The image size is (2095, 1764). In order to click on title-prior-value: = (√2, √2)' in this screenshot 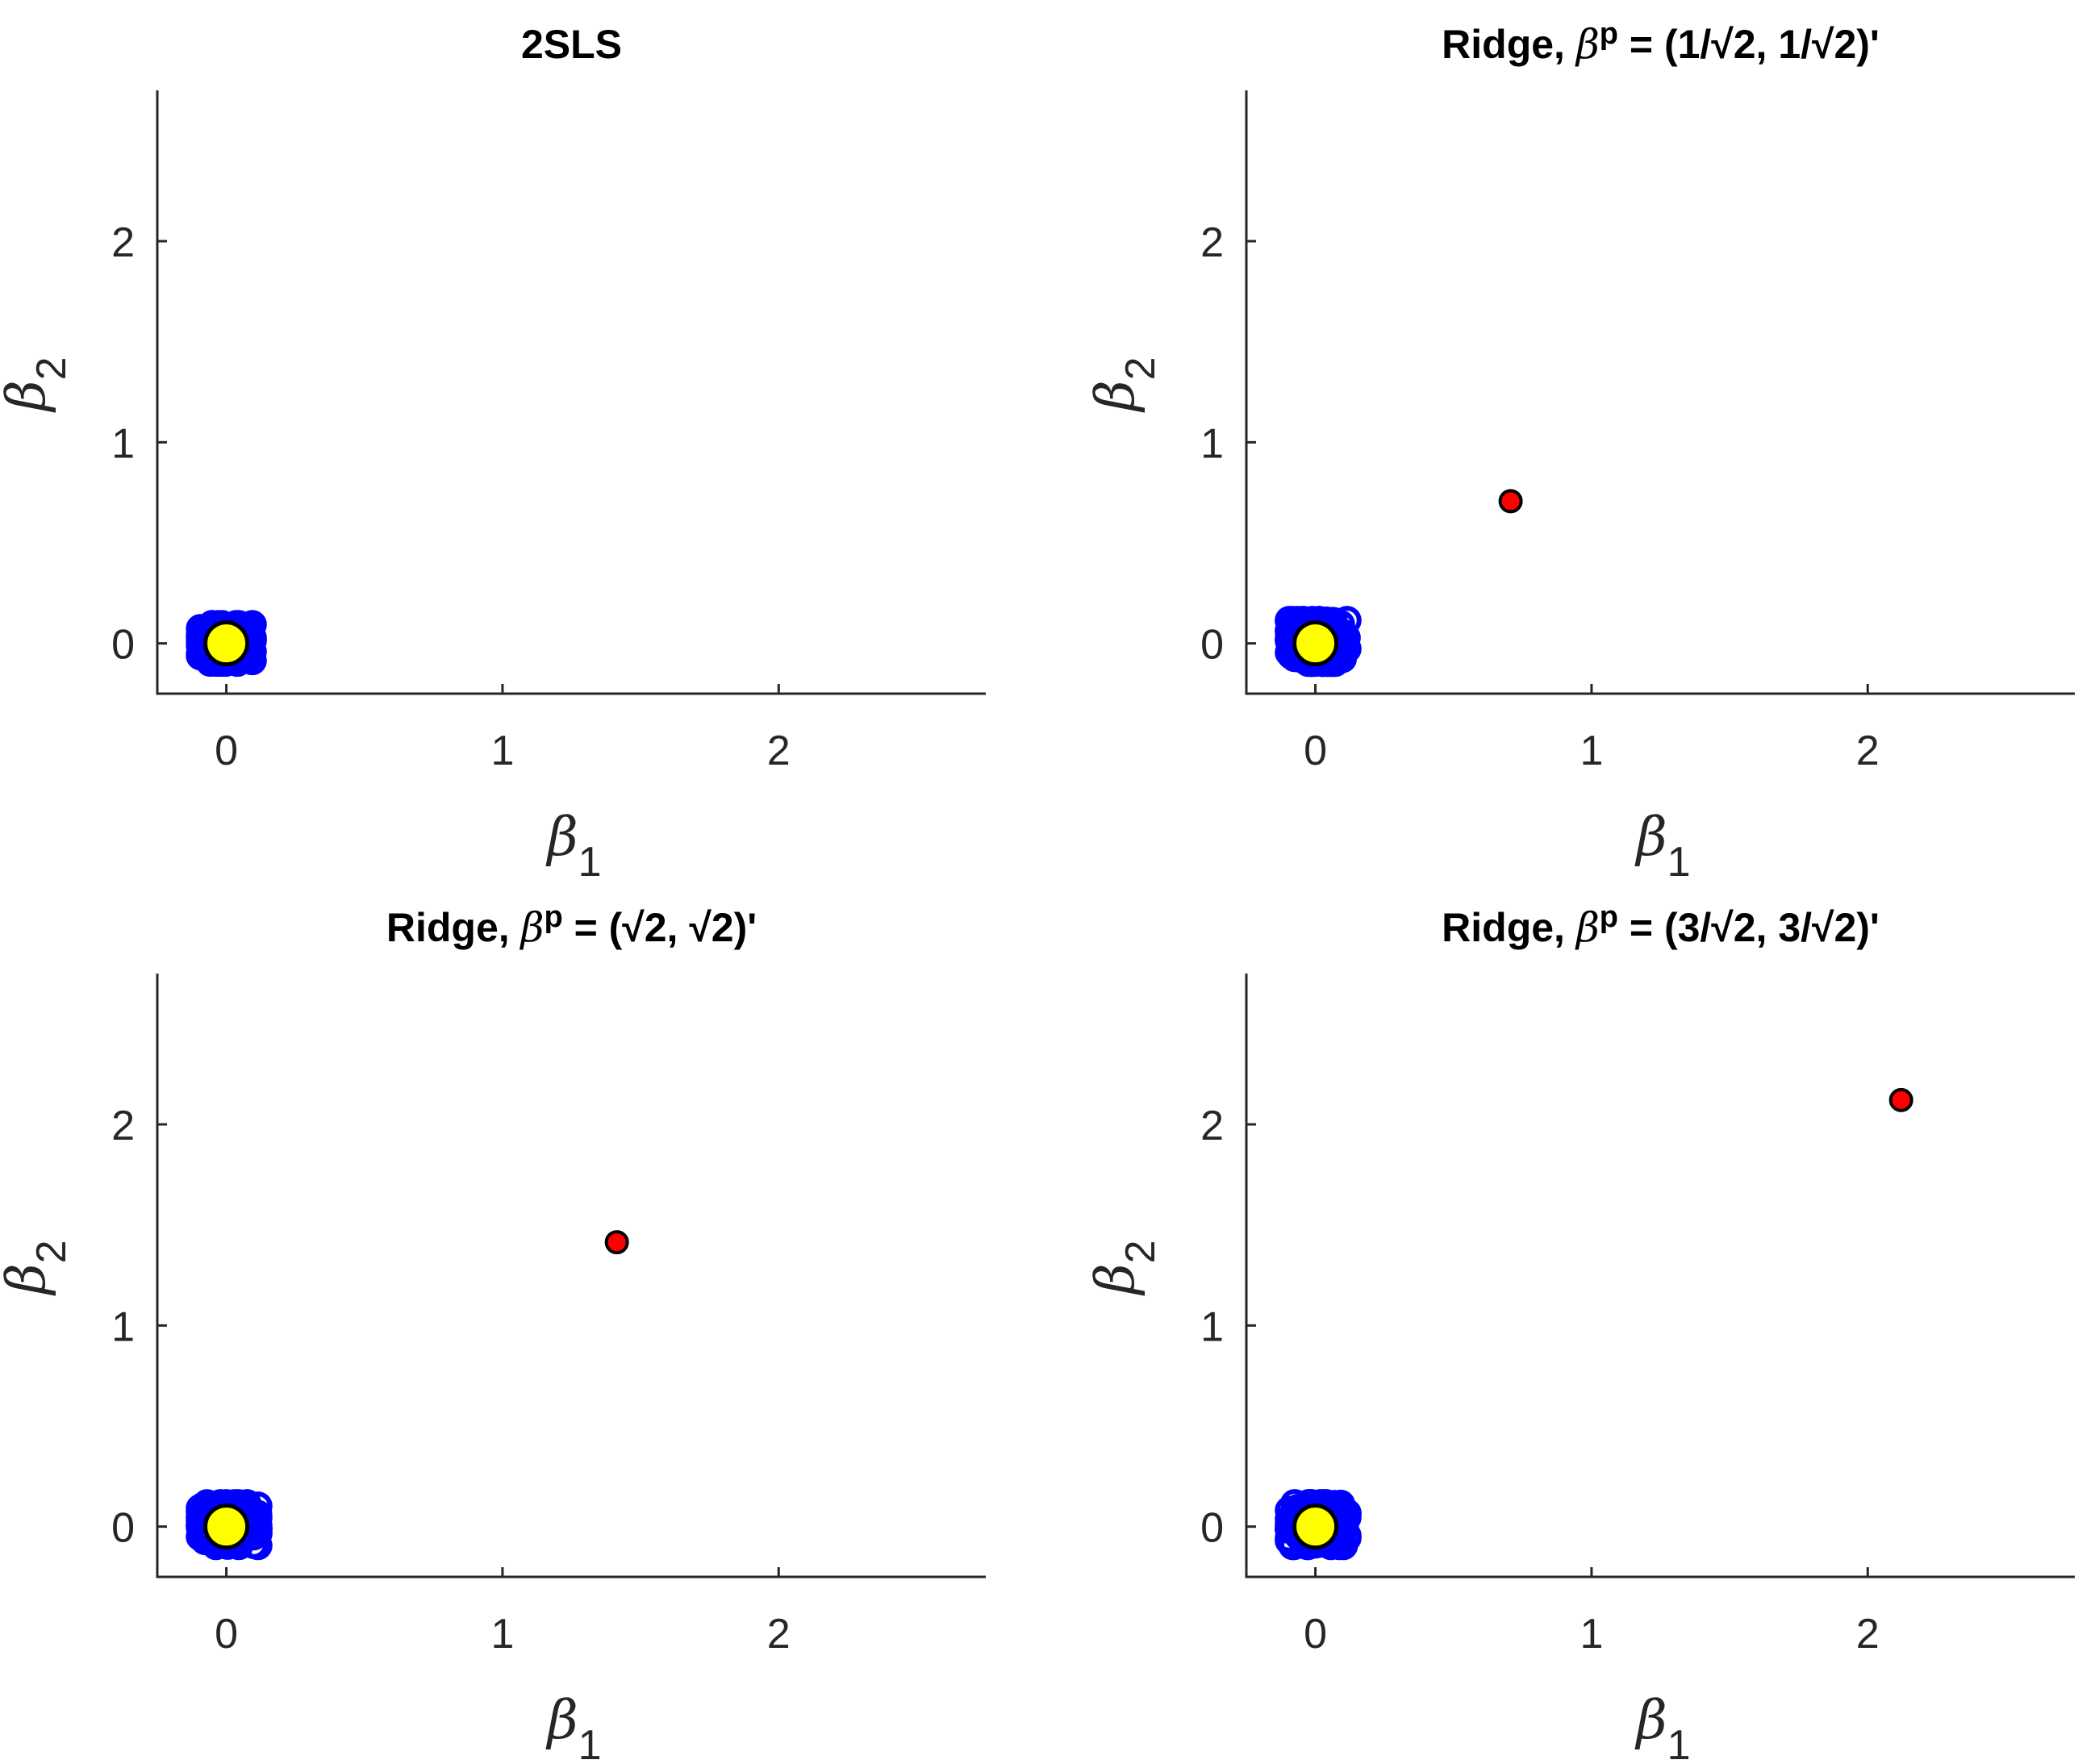, I will do `click(660, 928)`.